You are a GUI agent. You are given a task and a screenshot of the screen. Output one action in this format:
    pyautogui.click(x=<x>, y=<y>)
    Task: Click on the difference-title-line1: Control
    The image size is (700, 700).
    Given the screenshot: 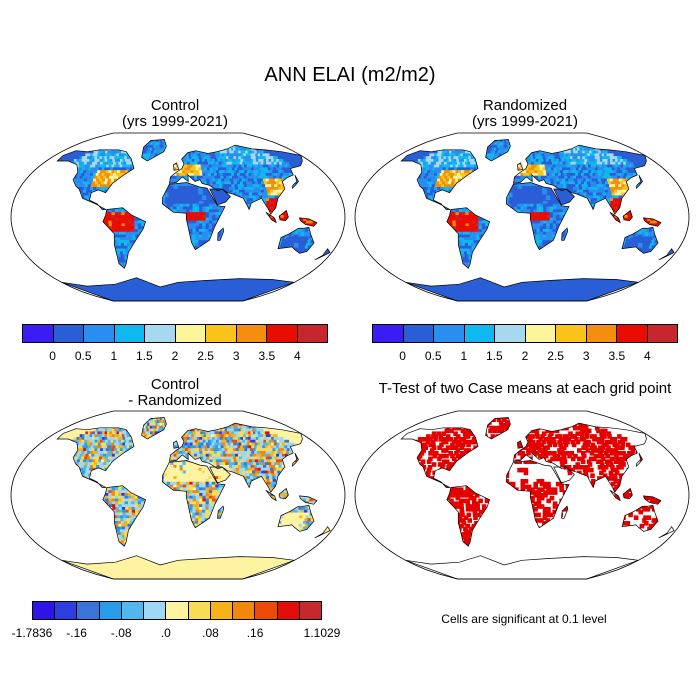 What is the action you would take?
    pyautogui.click(x=175, y=384)
    